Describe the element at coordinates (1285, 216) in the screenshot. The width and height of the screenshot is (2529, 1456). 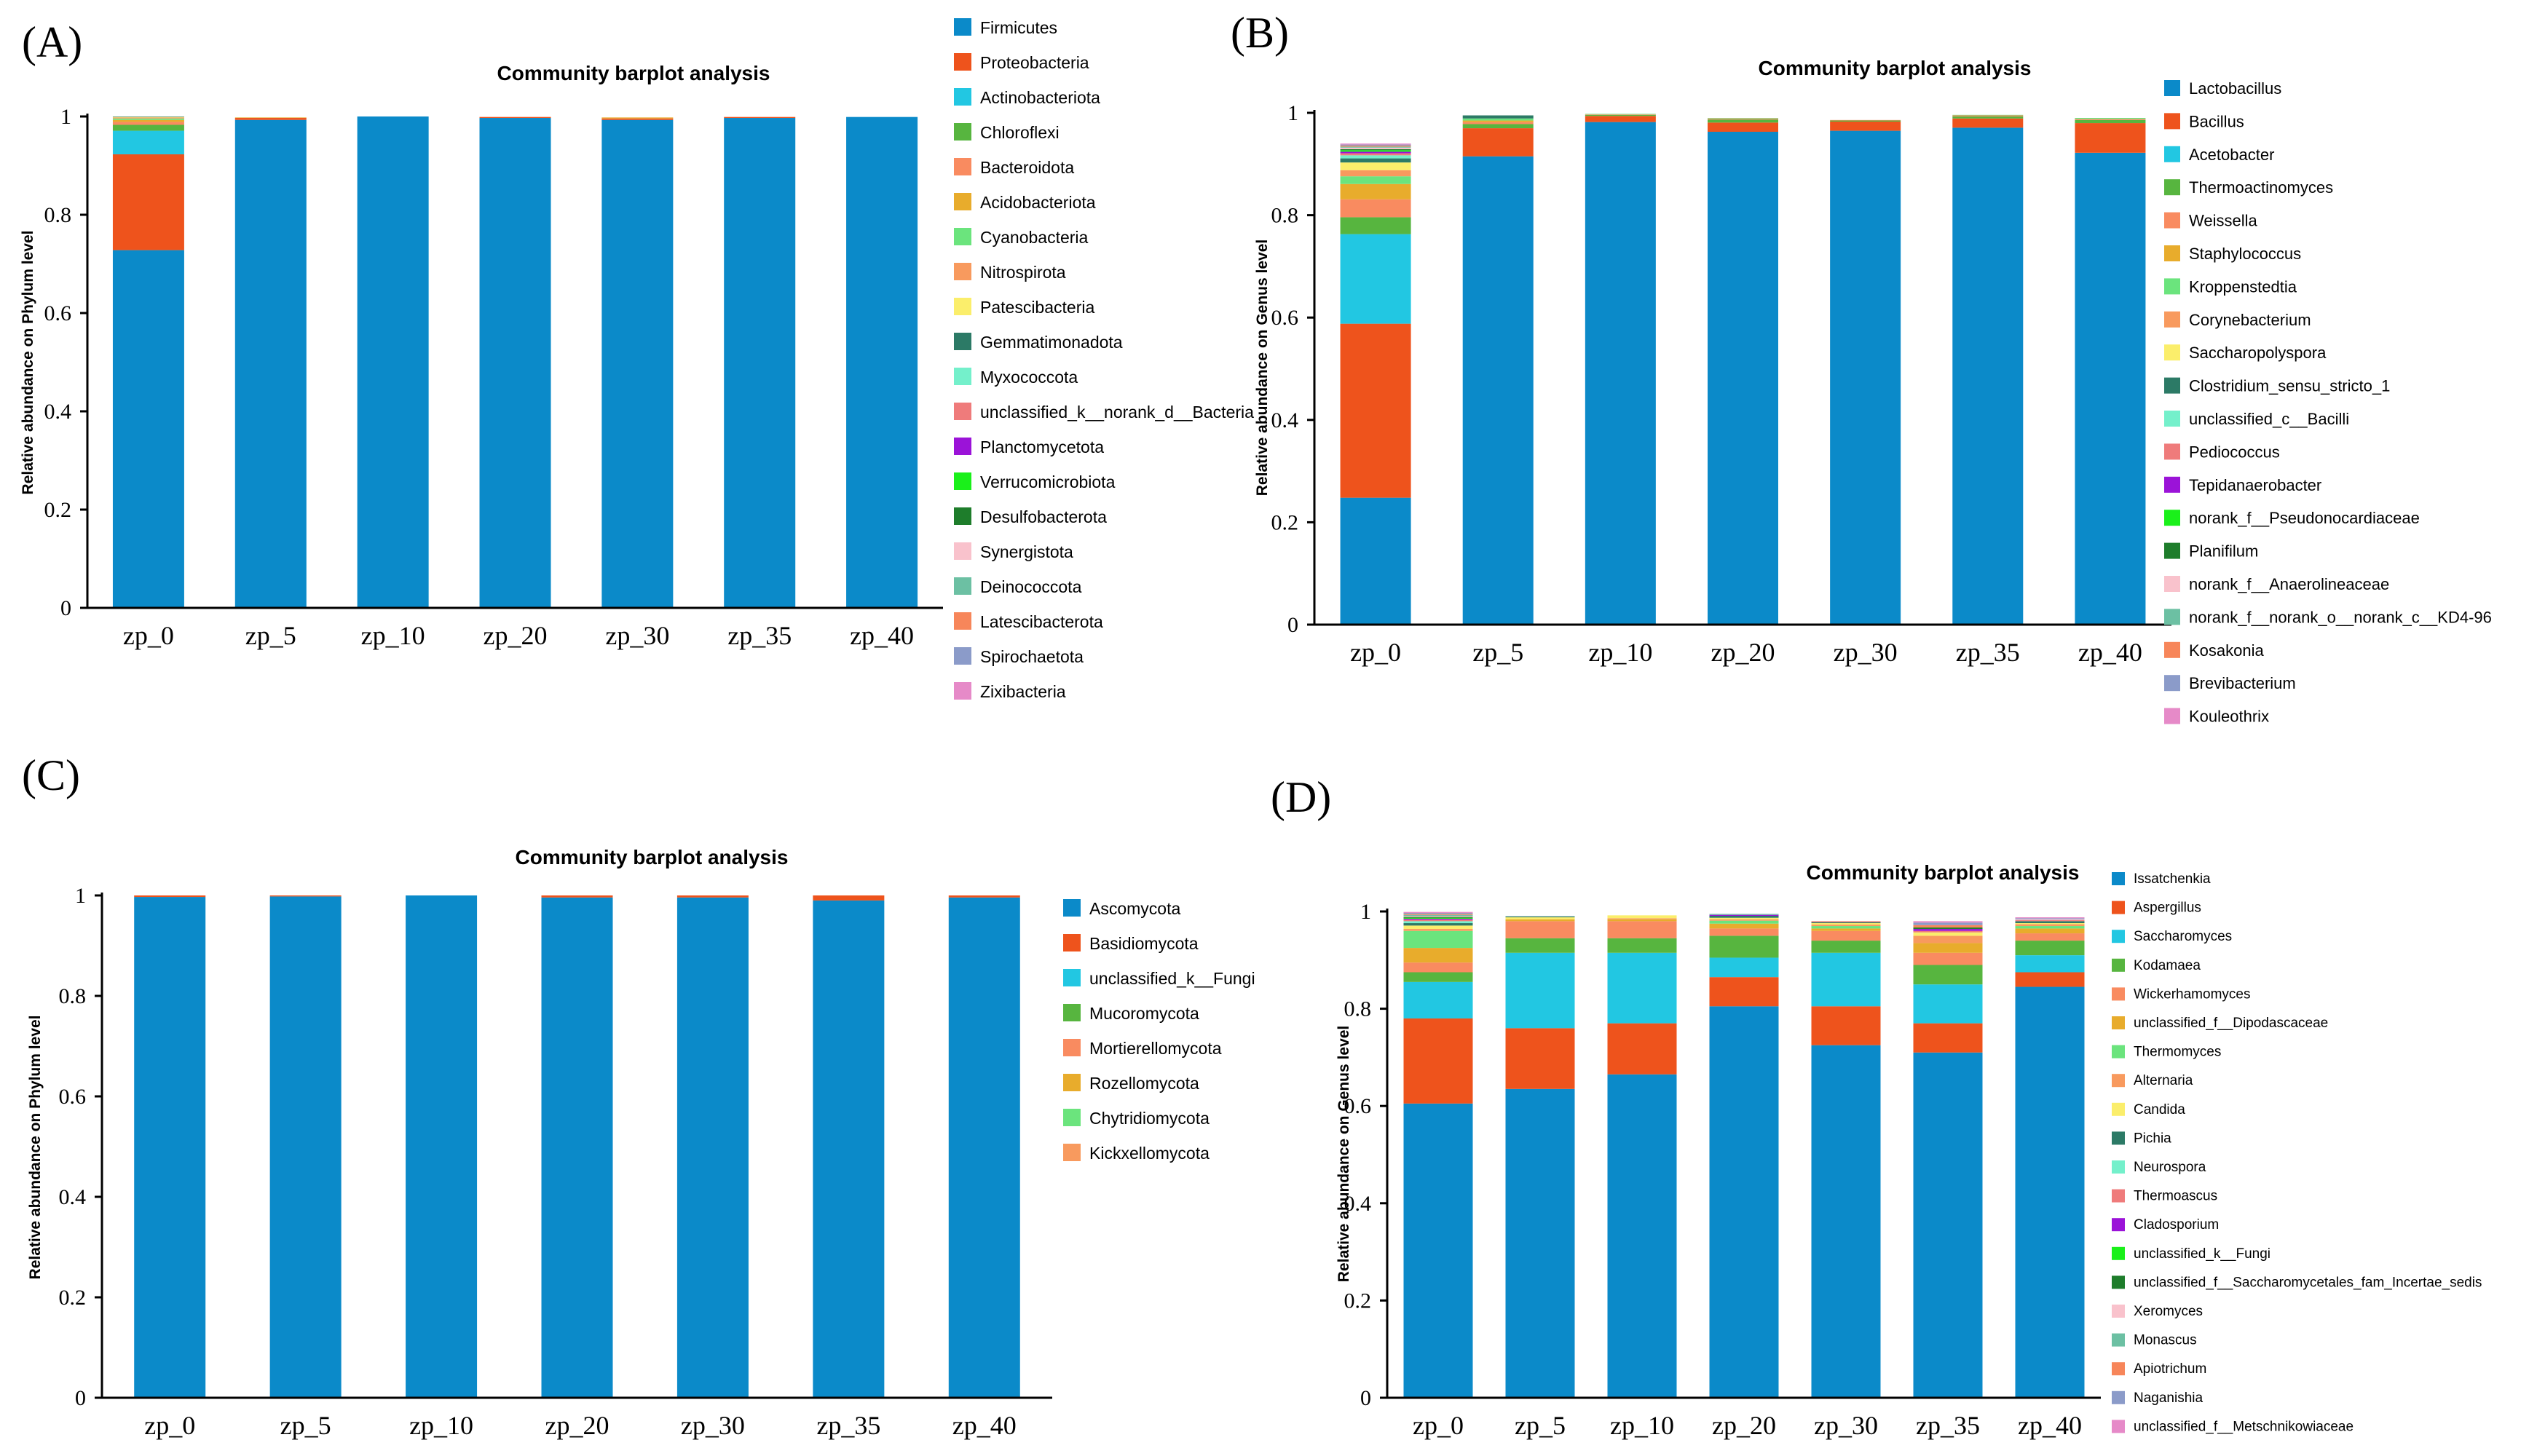
I see `panel-b-y-tick-0-8: 0.8` at that location.